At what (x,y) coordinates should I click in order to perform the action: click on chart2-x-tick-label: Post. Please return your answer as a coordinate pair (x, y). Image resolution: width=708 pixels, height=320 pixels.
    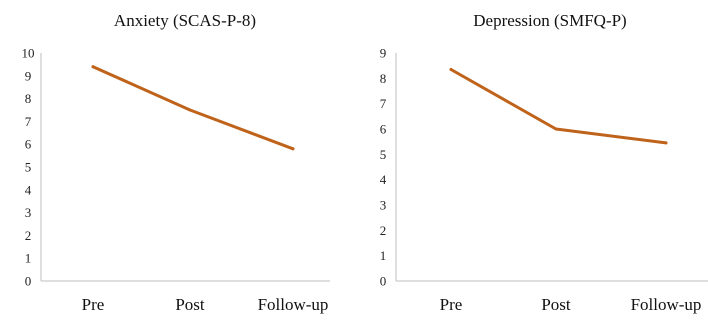
    Looking at the image, I should click on (556, 304).